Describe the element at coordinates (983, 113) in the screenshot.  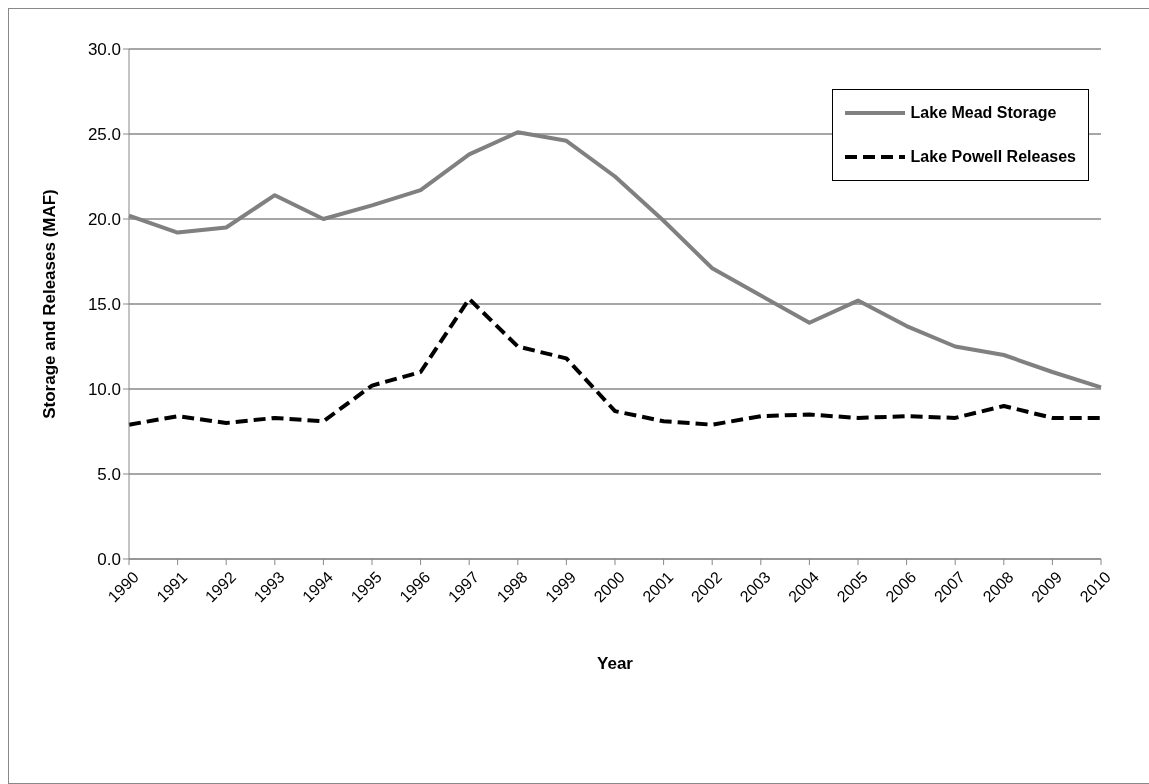
I see `legend-label: Lake Mead Storage` at that location.